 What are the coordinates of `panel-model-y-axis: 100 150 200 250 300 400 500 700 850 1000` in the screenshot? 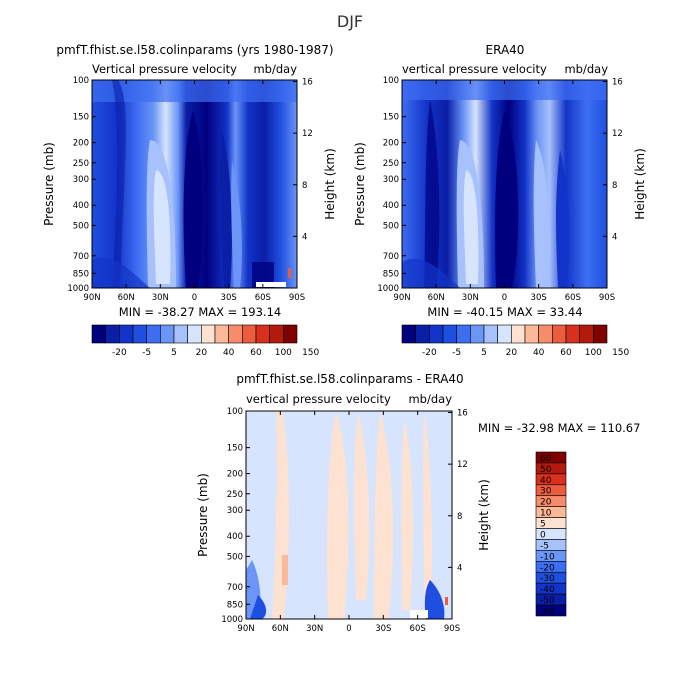 It's located at (81, 185).